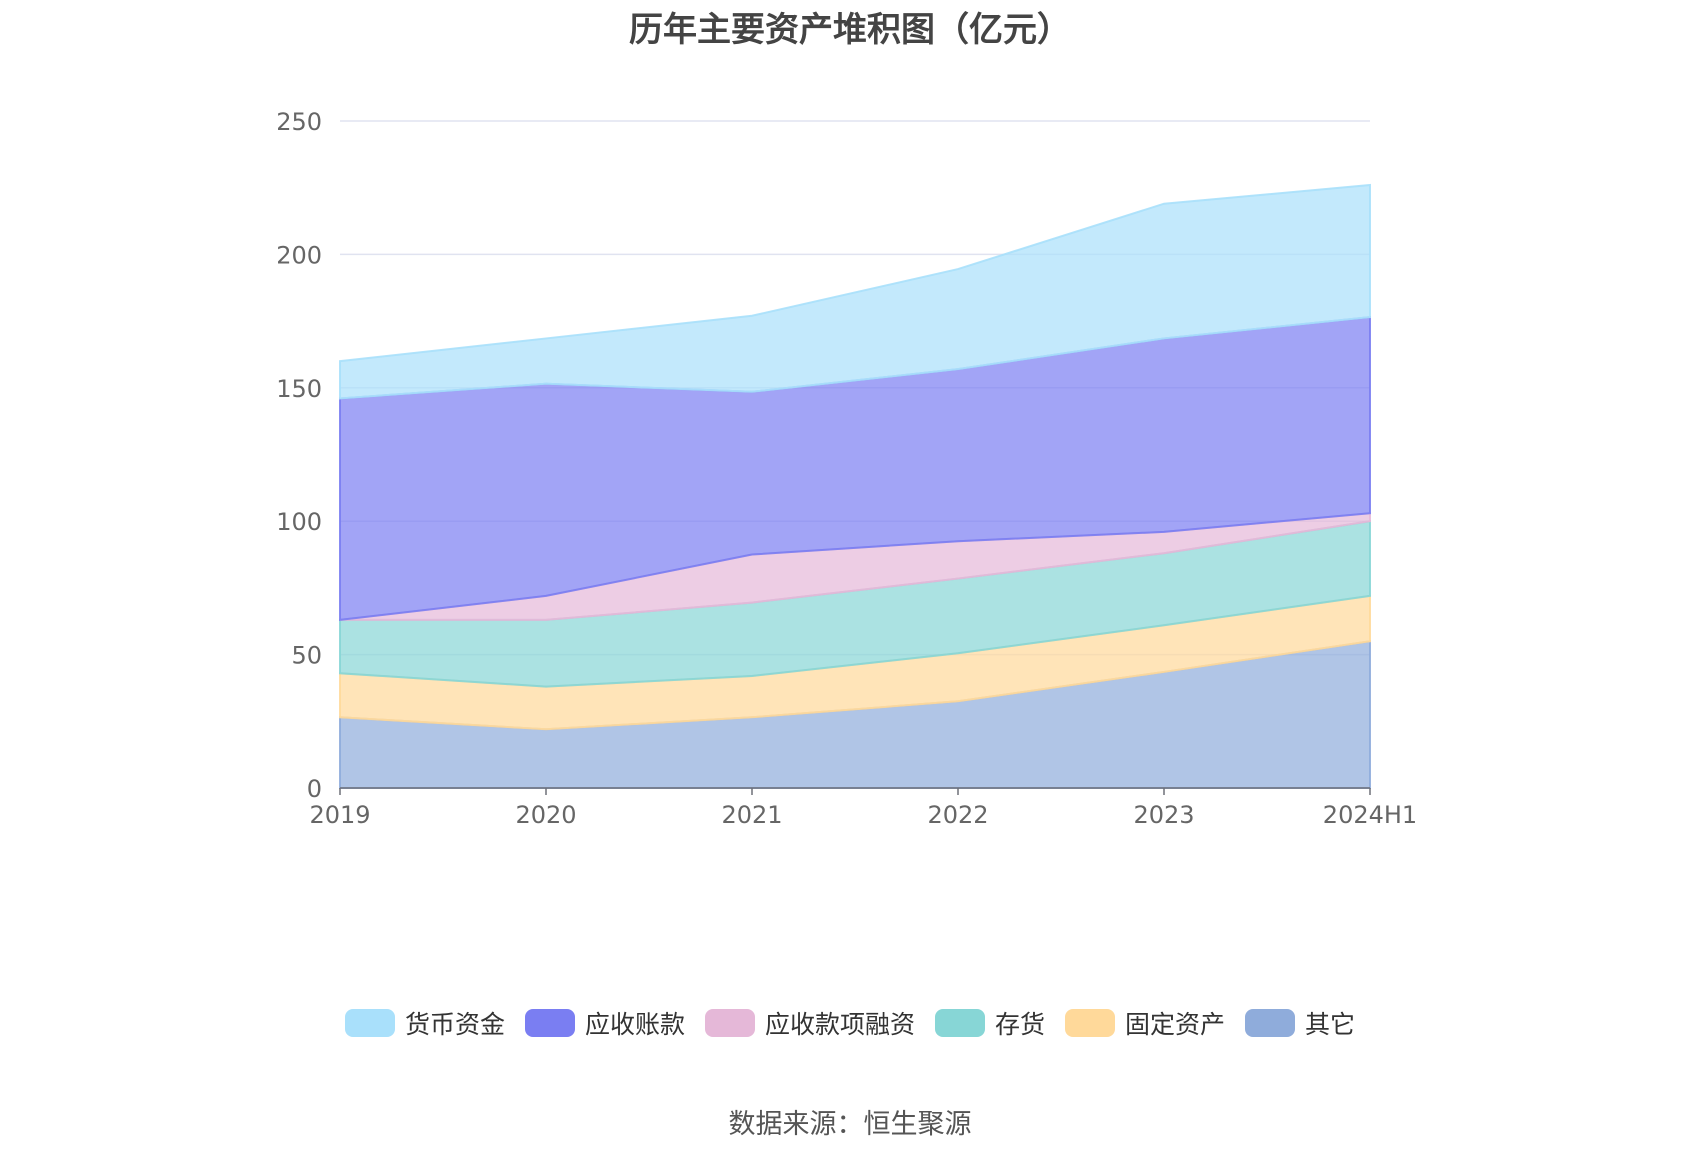 The image size is (1700, 1150). I want to click on y-tick-label: 100, so click(299, 522).